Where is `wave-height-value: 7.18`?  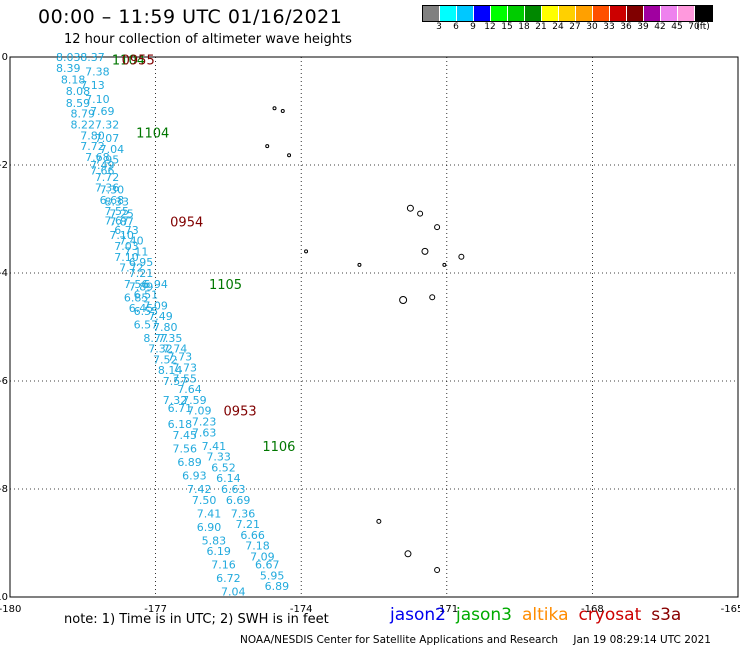 wave-height-value: 7.18 is located at coordinates (257, 546).